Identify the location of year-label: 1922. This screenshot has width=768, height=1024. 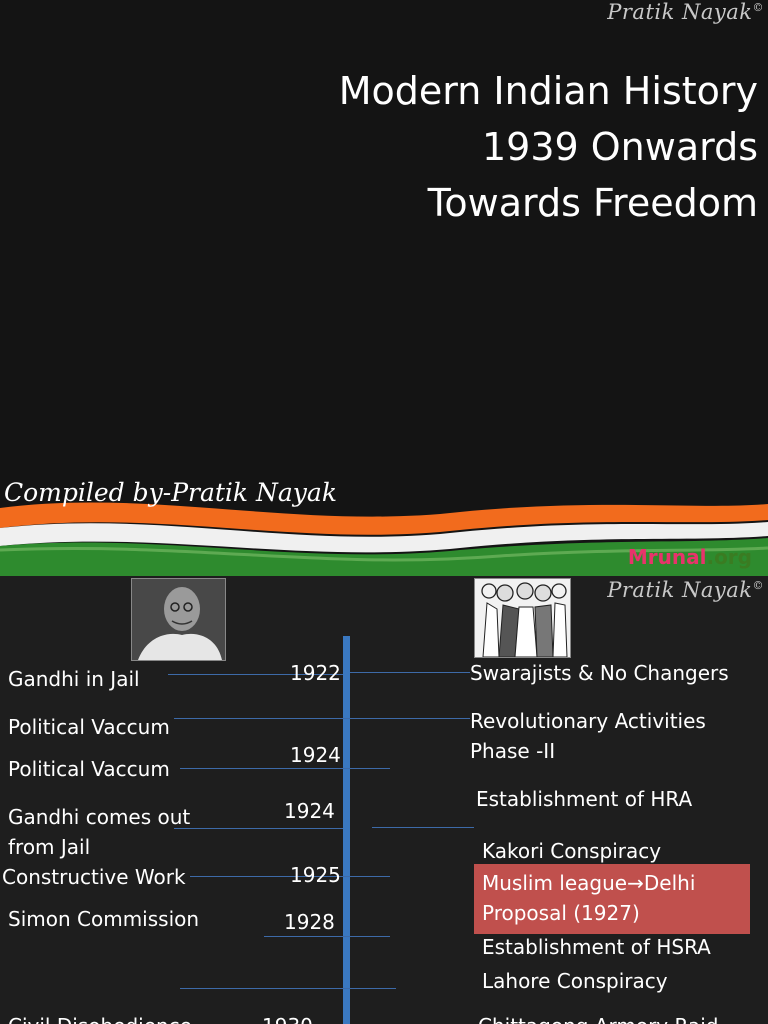
(315, 673).